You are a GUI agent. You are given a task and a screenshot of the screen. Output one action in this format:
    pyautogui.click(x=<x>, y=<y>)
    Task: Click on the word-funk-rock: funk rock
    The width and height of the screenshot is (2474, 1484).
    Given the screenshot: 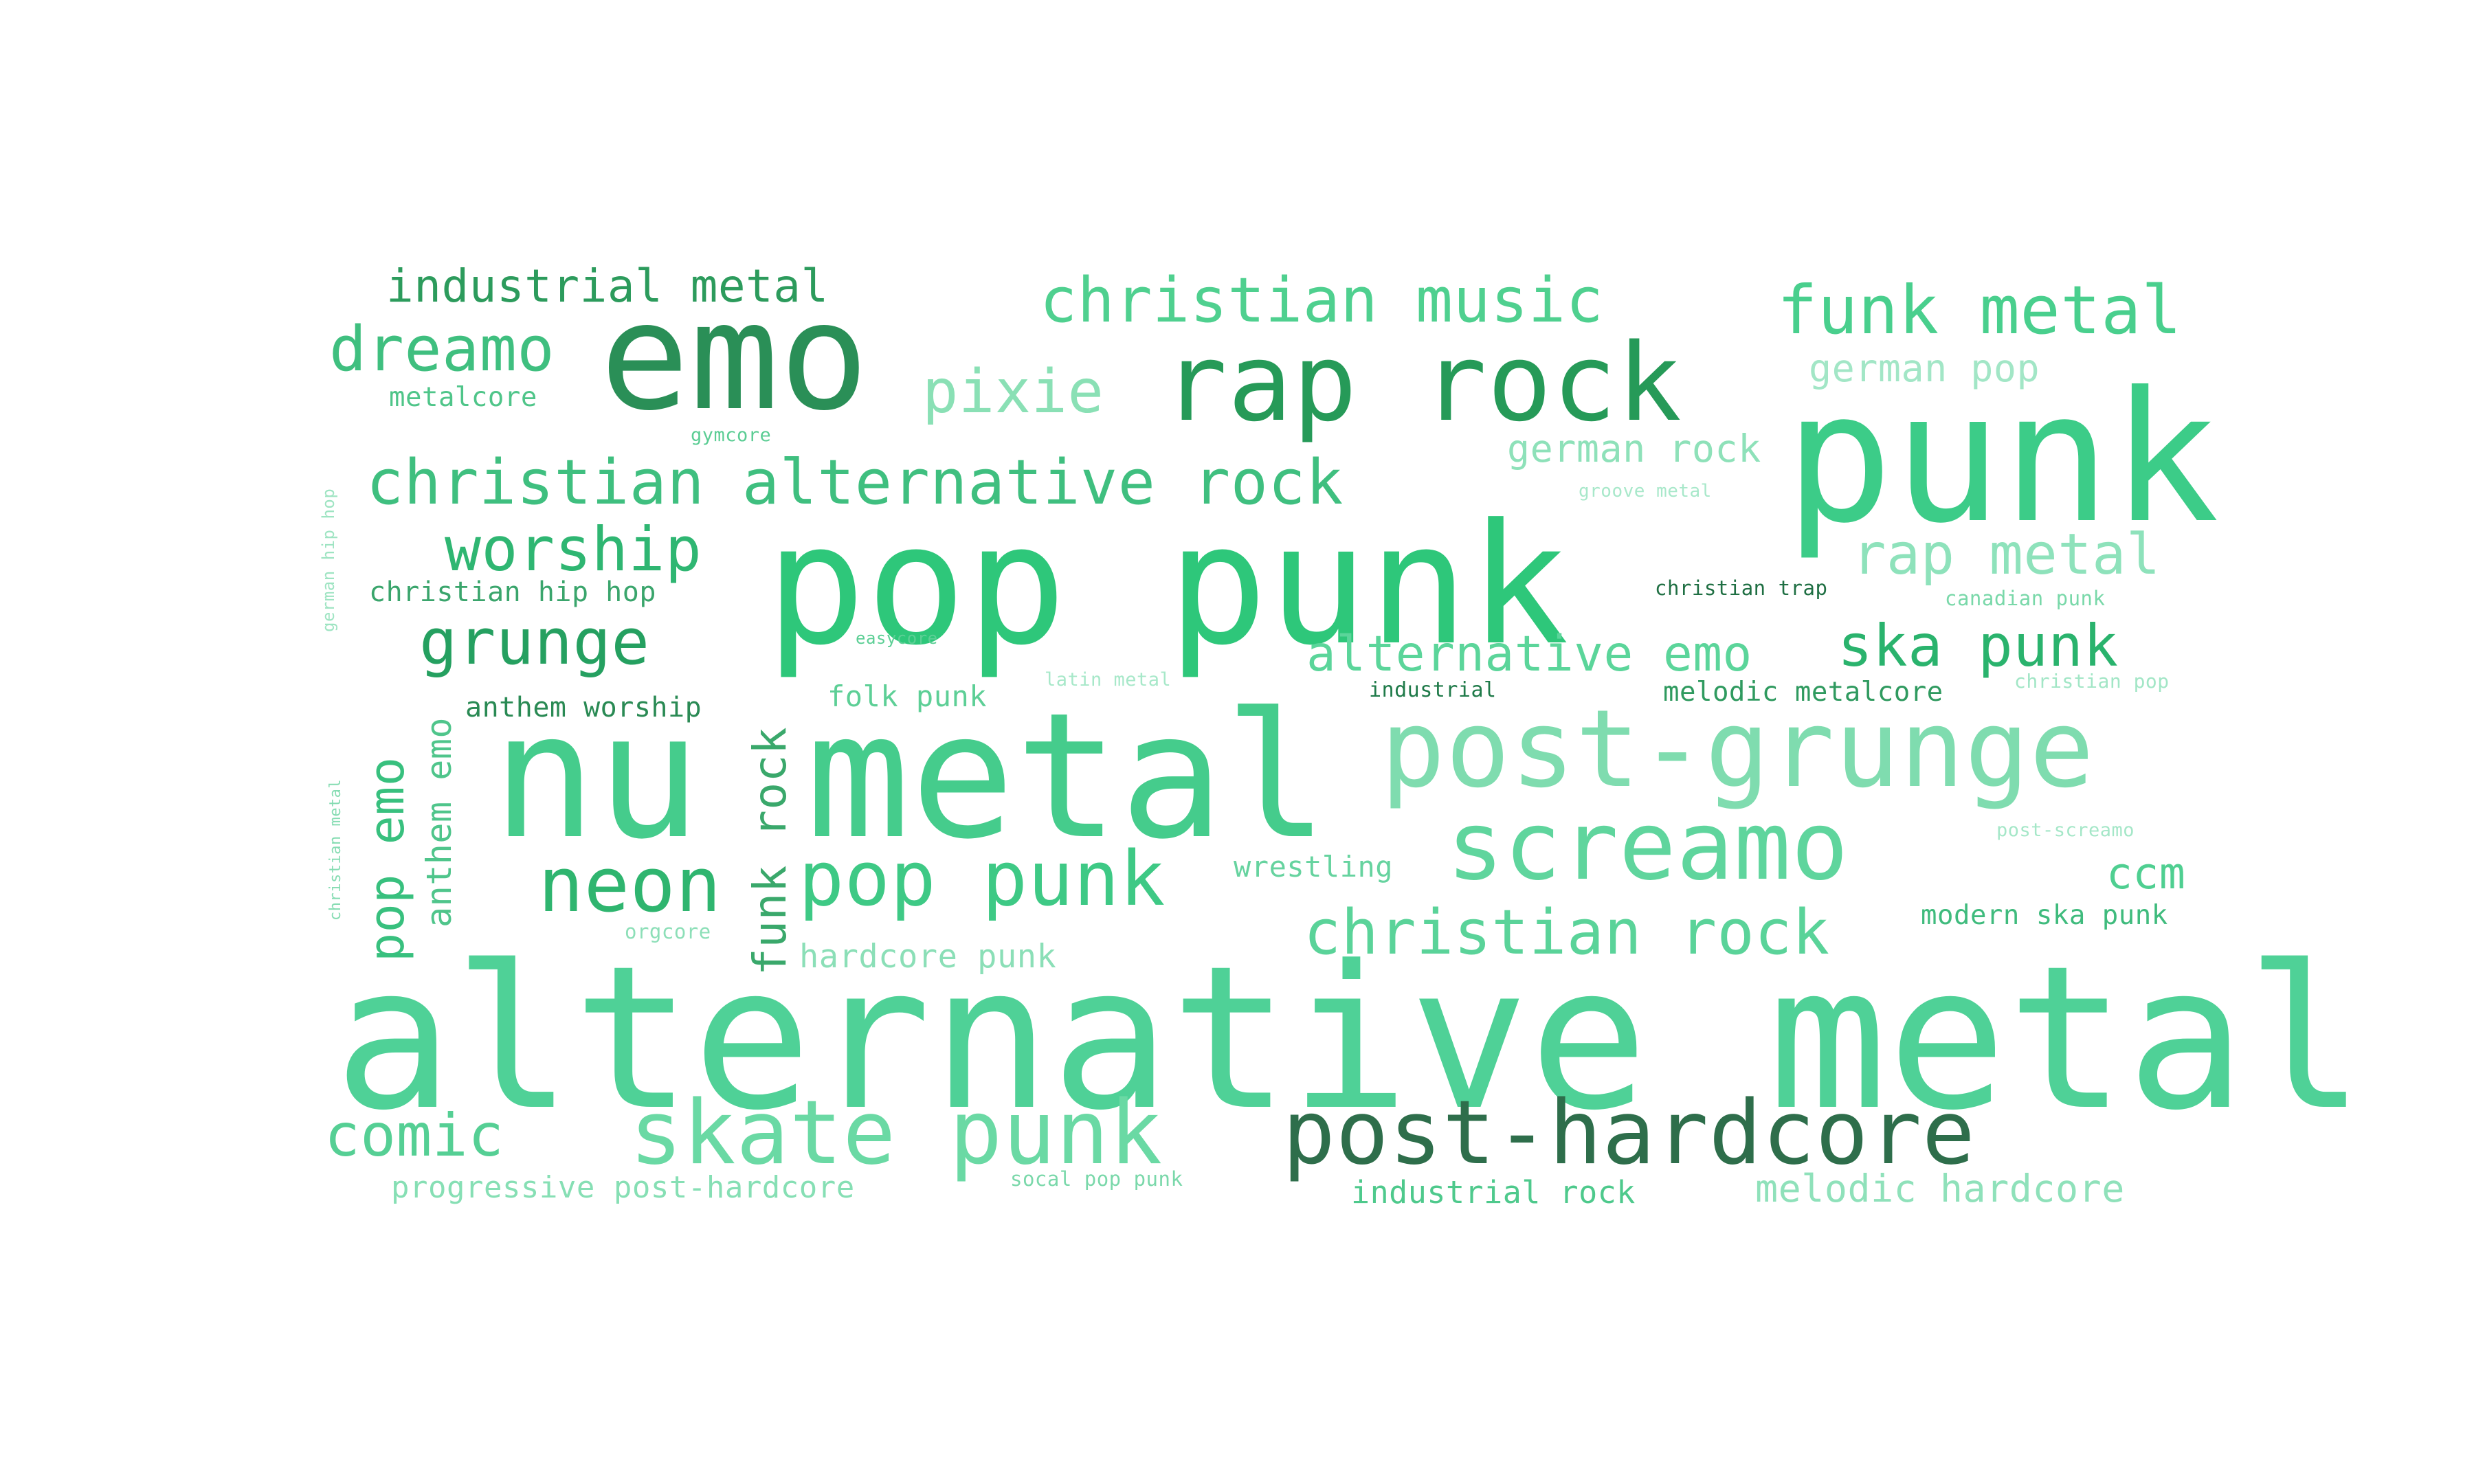 What is the action you would take?
    pyautogui.click(x=770, y=851)
    